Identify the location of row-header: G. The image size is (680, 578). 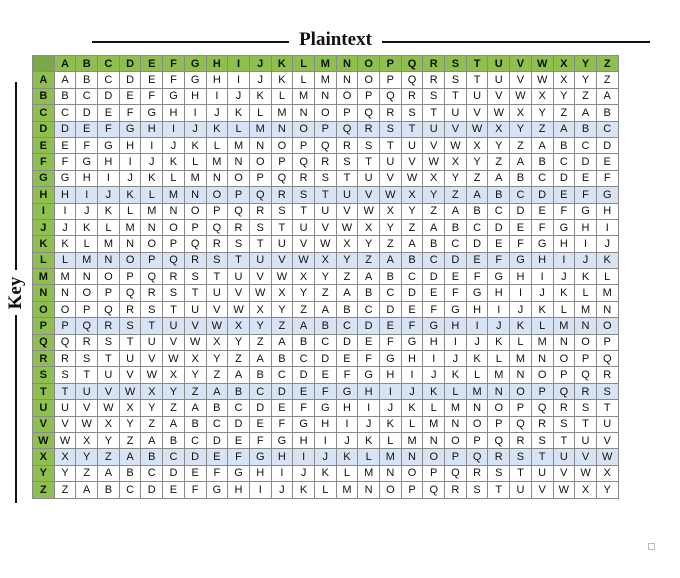
(43, 178).